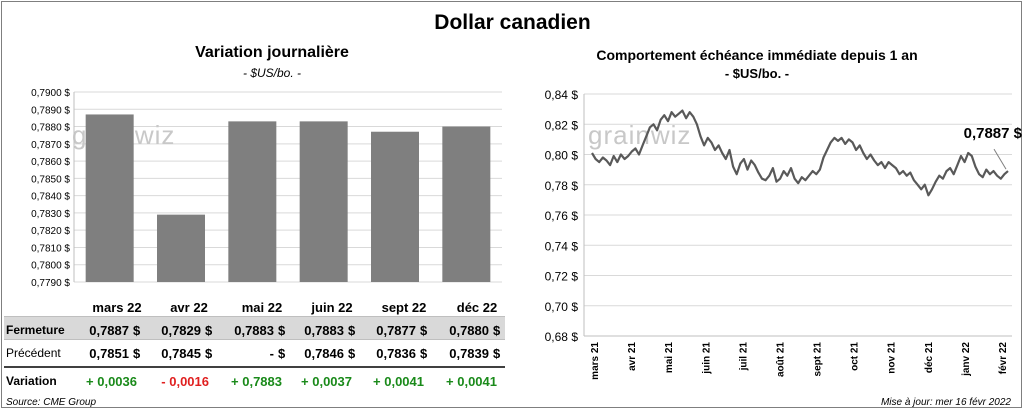 The height and width of the screenshot is (410, 1024). I want to click on y-tick-label: 0,74 $, so click(562, 246).